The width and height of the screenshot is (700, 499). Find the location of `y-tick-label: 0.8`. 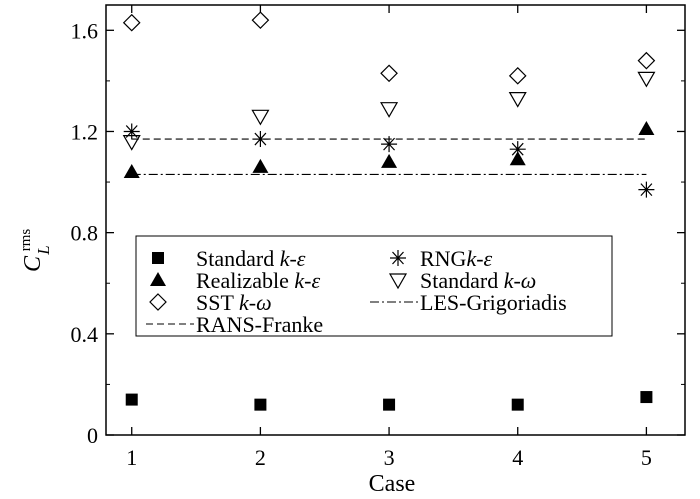

y-tick-label: 0.8 is located at coordinates (85, 233).